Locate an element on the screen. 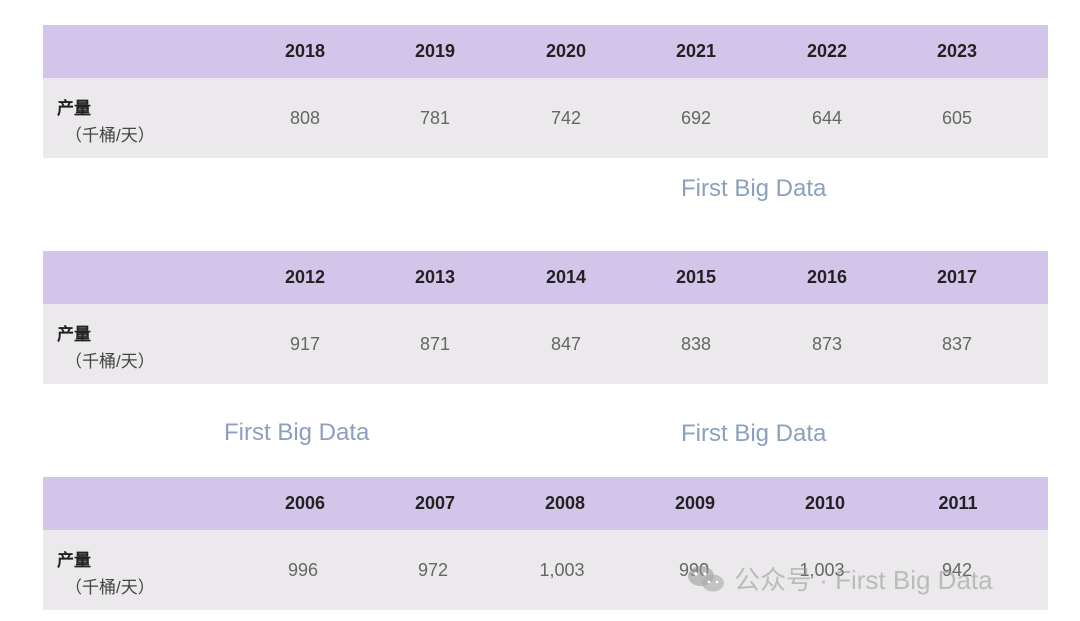  table-cell: 972 is located at coordinates (433, 570).